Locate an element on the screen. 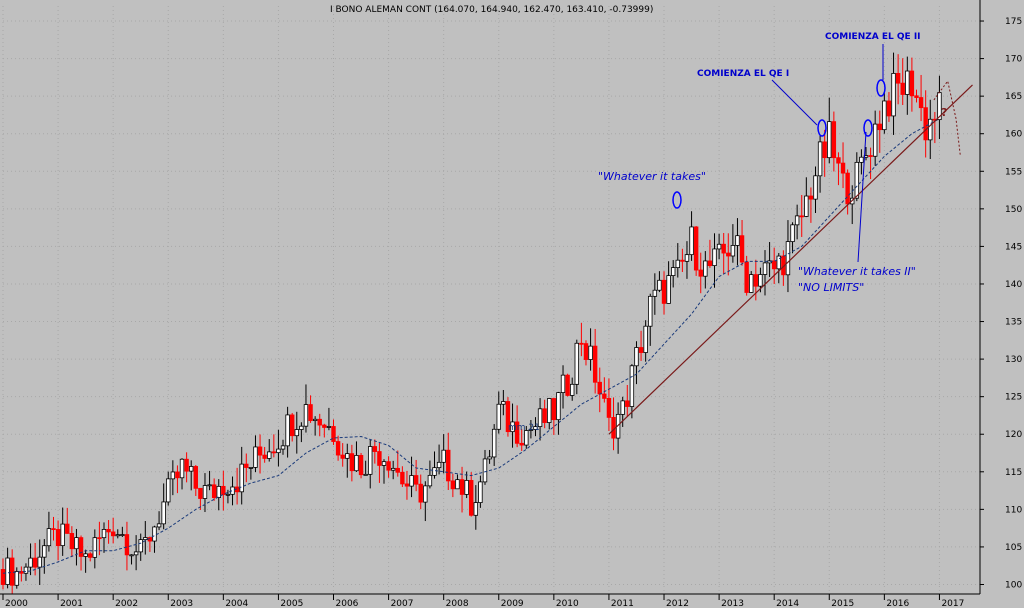 This screenshot has height=608, width=1024. x-tick-label: 2013 is located at coordinates (732, 603).